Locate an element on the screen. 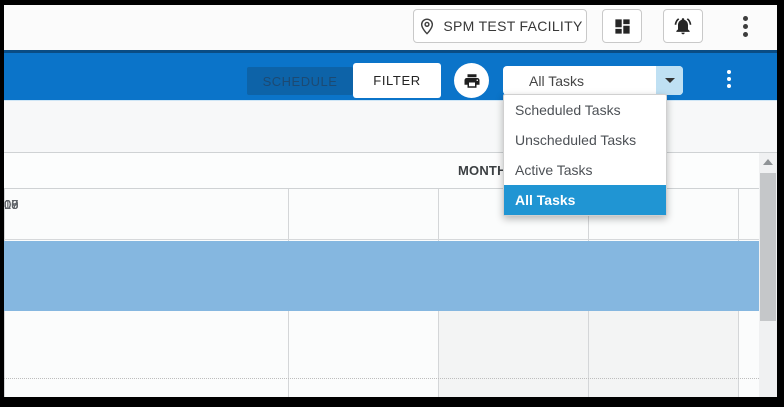  day-header: 10 is located at coordinates (11, 204).